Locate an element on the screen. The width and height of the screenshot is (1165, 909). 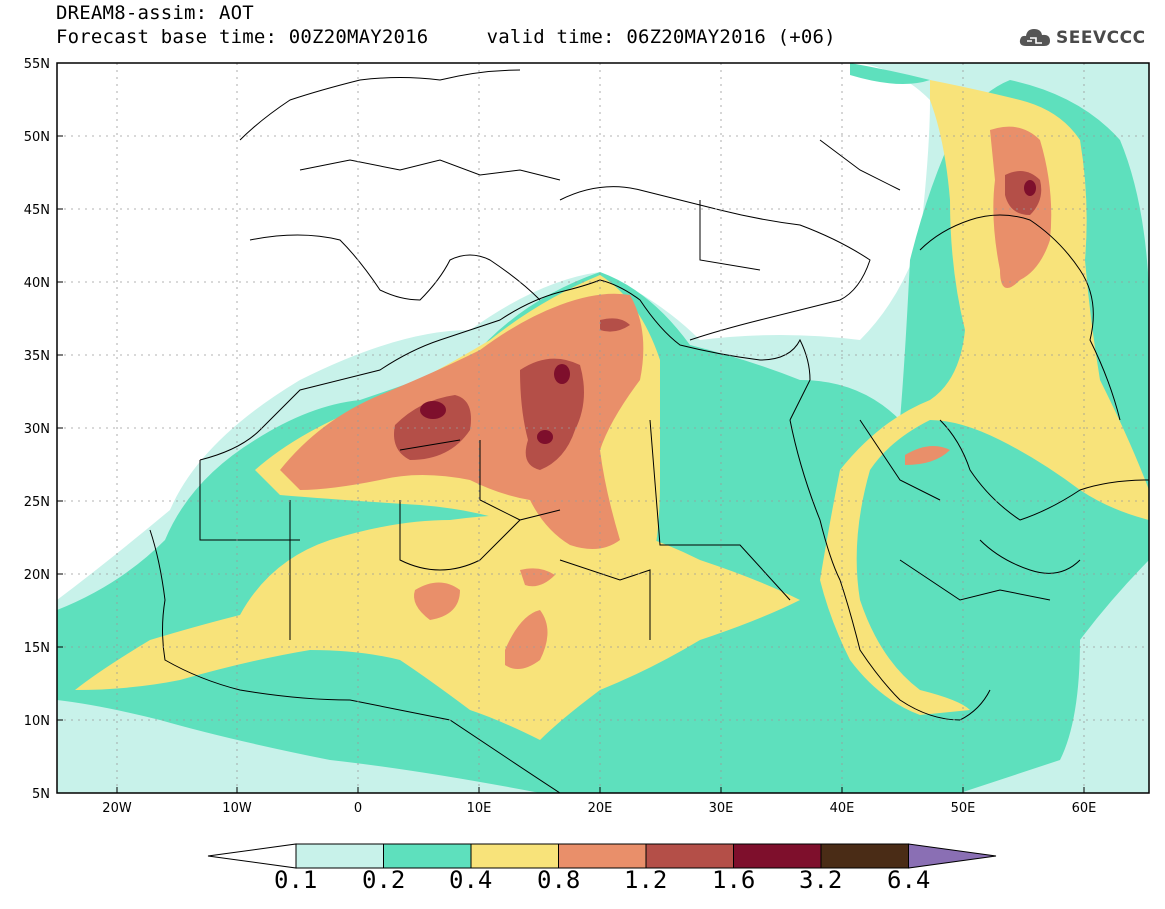
lon-tick-label: 60E is located at coordinates (1084, 808).